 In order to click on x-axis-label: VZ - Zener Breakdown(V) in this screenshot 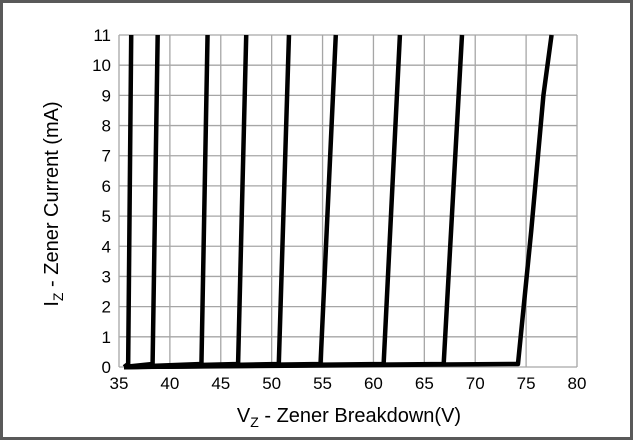, I will do `click(349, 417)`.